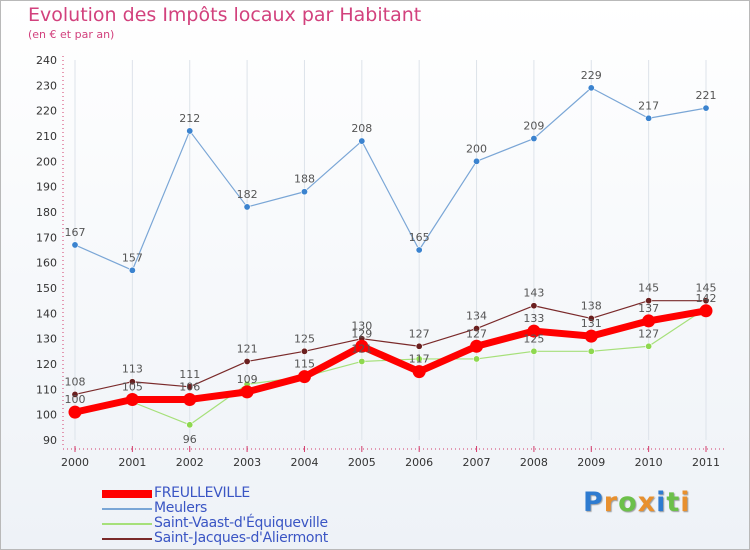 This screenshot has height=550, width=750. Describe the element at coordinates (649, 462) in the screenshot. I see `x-tick-label: 2010` at that location.